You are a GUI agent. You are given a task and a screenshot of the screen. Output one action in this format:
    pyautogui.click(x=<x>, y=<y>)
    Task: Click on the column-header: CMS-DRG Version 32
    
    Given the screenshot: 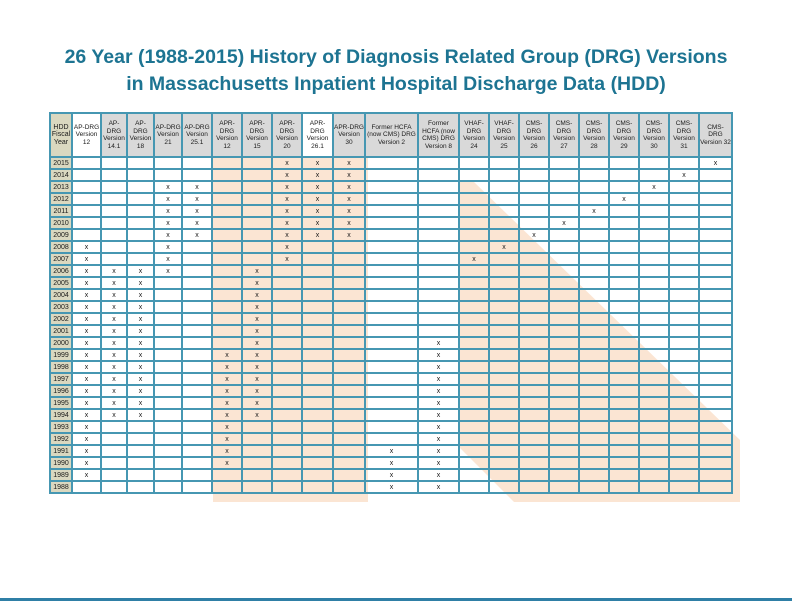 What is the action you would take?
    pyautogui.click(x=715, y=135)
    